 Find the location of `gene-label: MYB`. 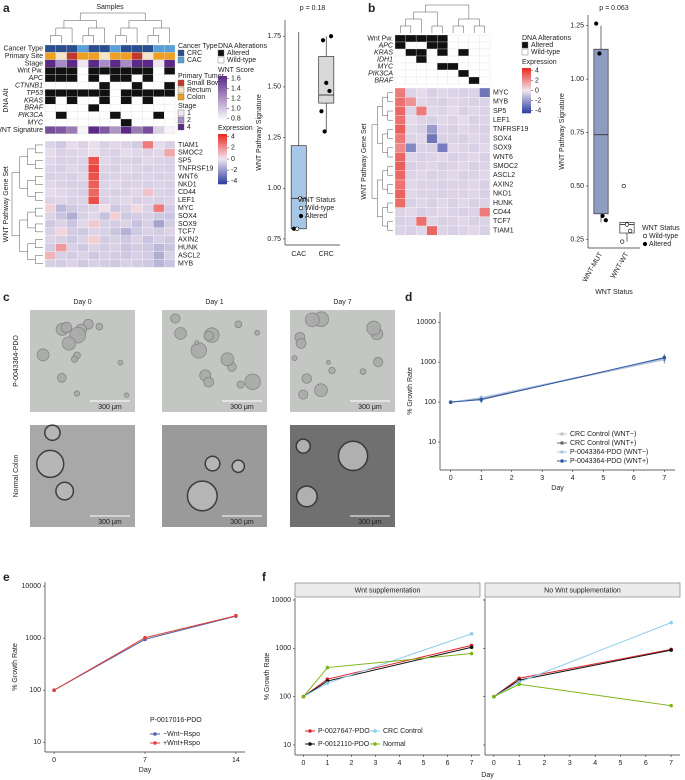

gene-label: MYB is located at coordinates (501, 102).